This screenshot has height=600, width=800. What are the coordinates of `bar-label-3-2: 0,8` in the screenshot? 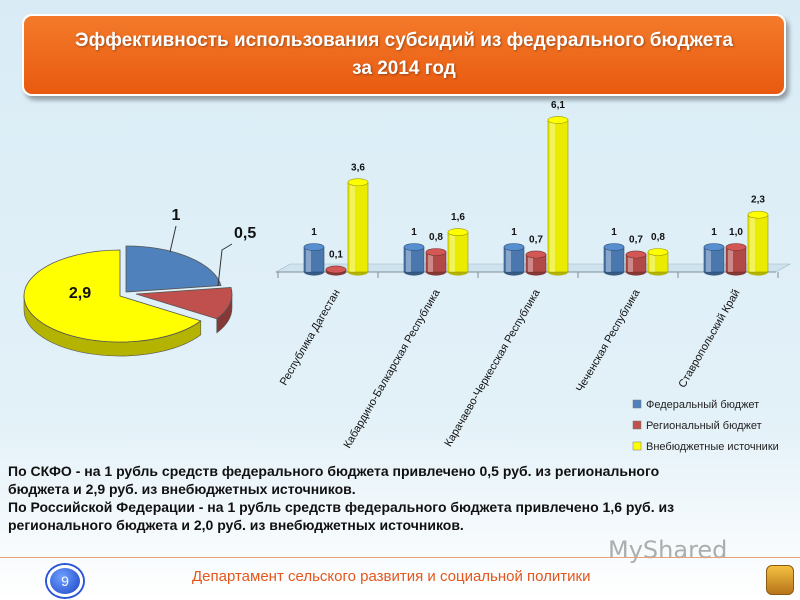 It's located at (658, 237).